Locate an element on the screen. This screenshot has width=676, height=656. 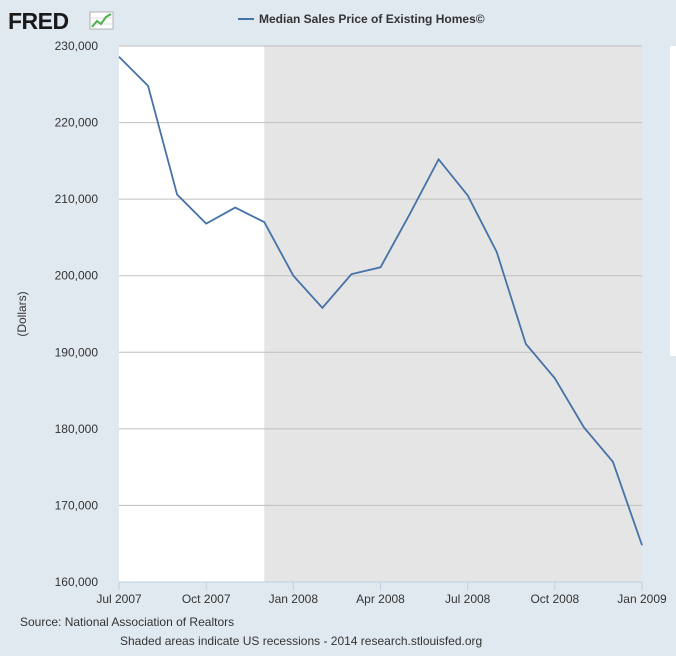
y-tick-label: 200,000 is located at coordinates (77, 276).